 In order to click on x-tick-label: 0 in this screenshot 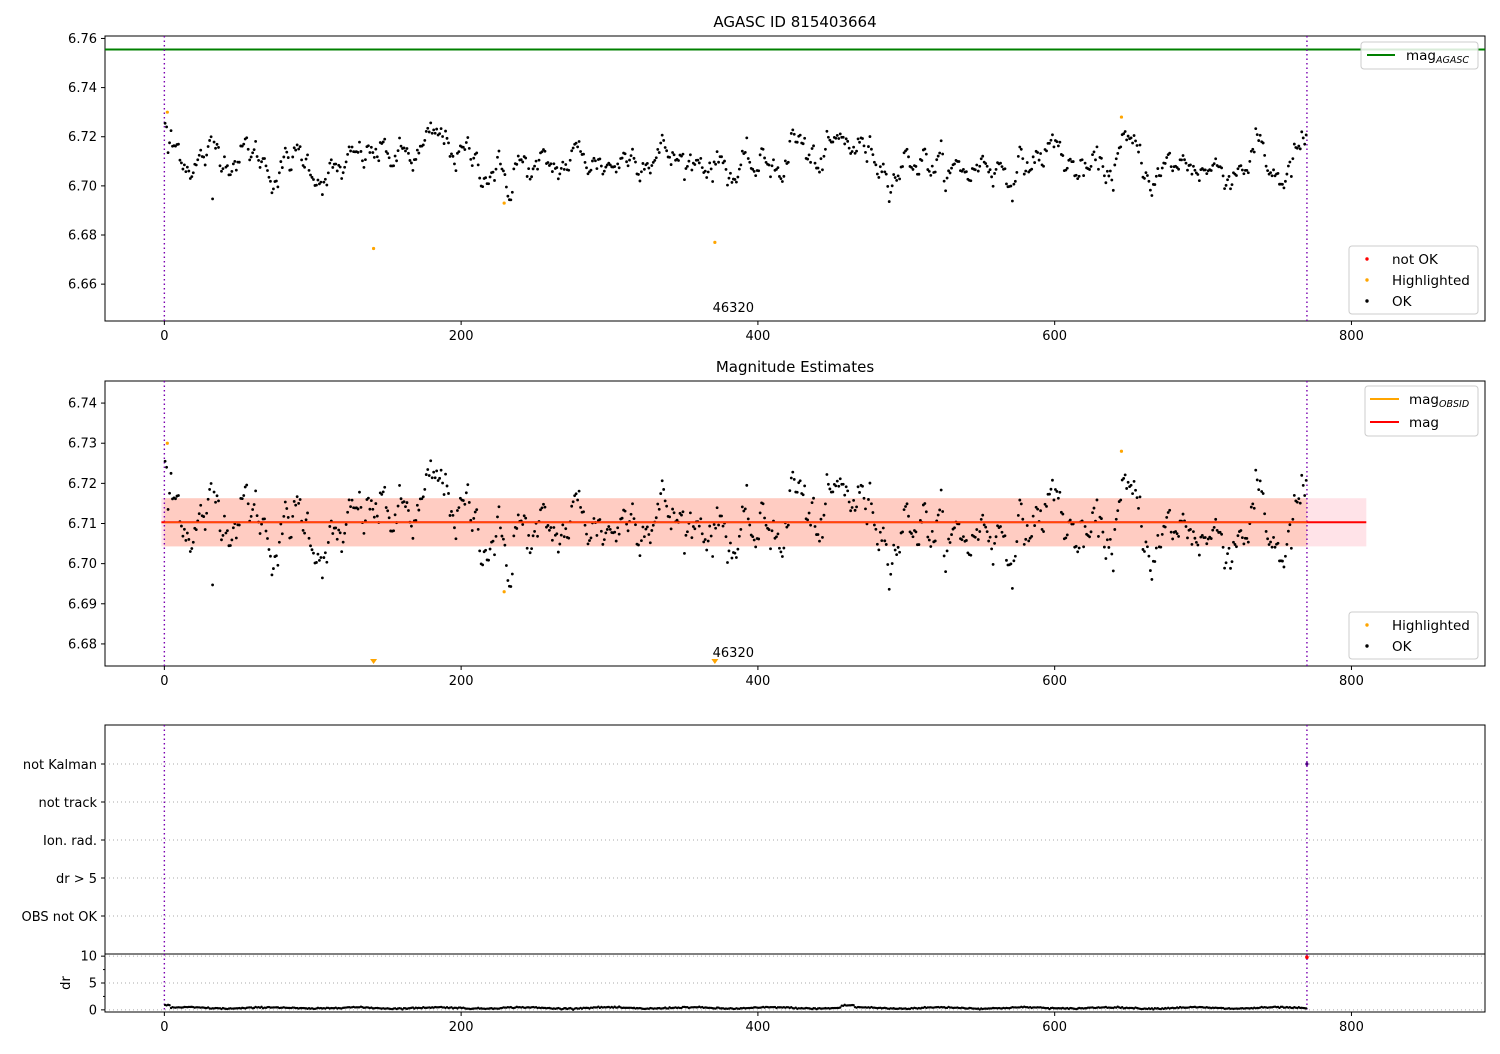, I will do `click(164, 1027)`.